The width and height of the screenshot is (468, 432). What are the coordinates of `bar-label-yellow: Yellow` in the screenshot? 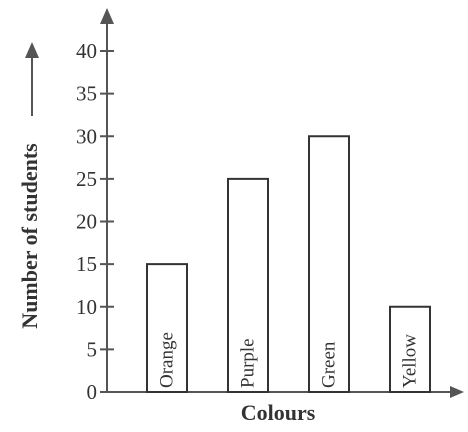 It's located at (410, 361).